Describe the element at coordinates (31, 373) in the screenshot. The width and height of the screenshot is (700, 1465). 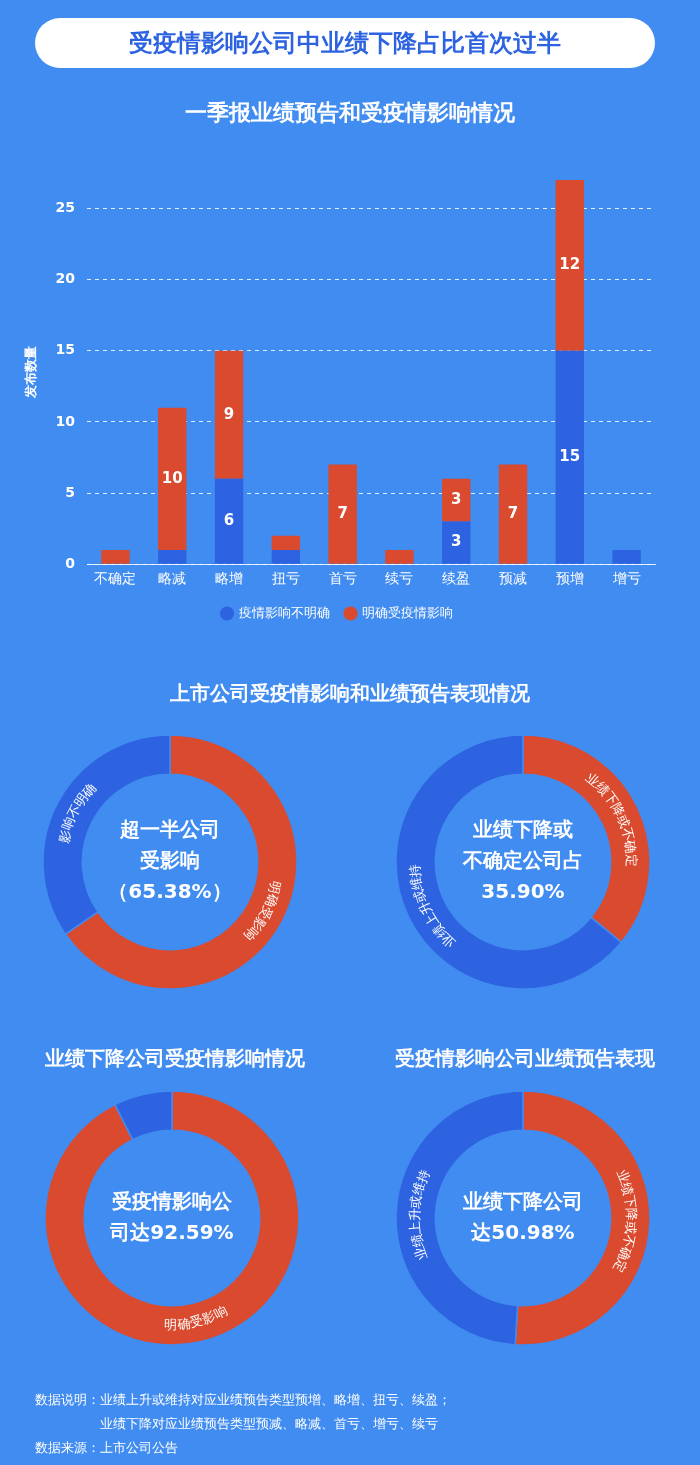
I see `y-axis-title: 发布数量` at that location.